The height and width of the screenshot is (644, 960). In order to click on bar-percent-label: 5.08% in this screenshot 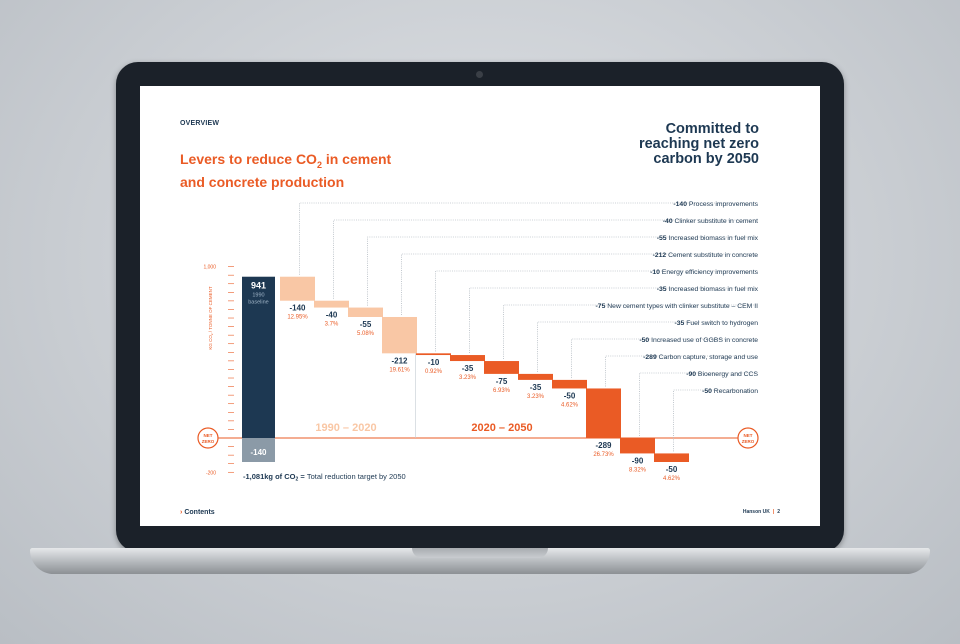, I will do `click(366, 334)`.